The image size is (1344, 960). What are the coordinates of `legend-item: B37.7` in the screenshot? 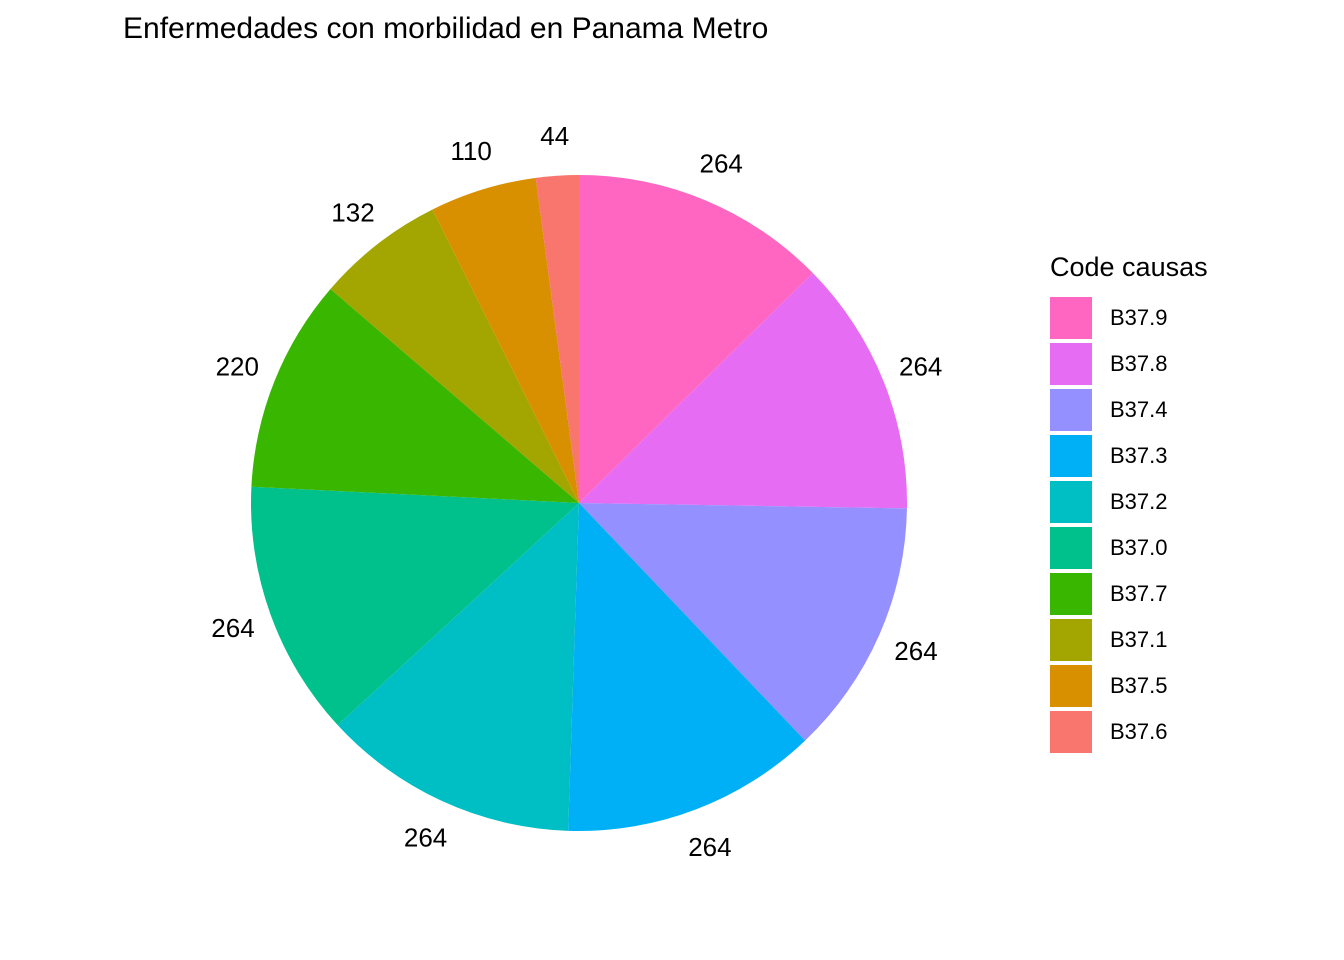 It's located at (1129, 594).